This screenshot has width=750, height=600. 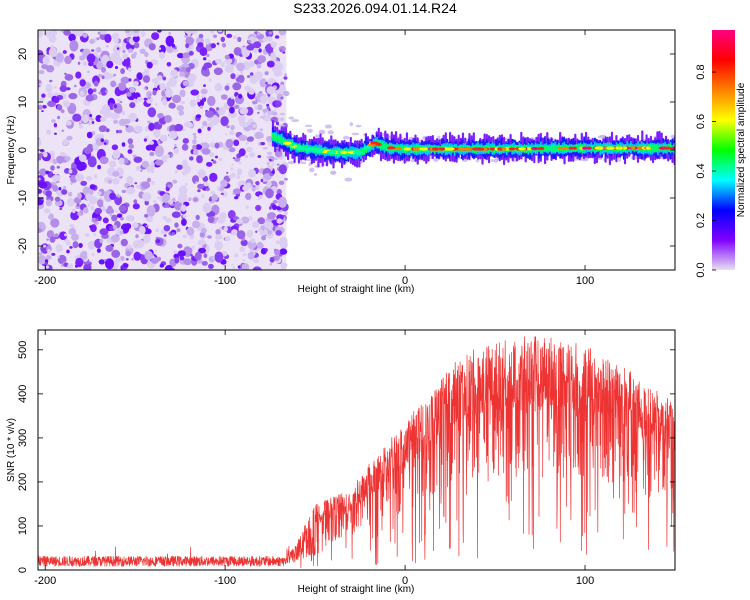 I want to click on spectrogram-x-tick-label: 100, so click(x=585, y=281).